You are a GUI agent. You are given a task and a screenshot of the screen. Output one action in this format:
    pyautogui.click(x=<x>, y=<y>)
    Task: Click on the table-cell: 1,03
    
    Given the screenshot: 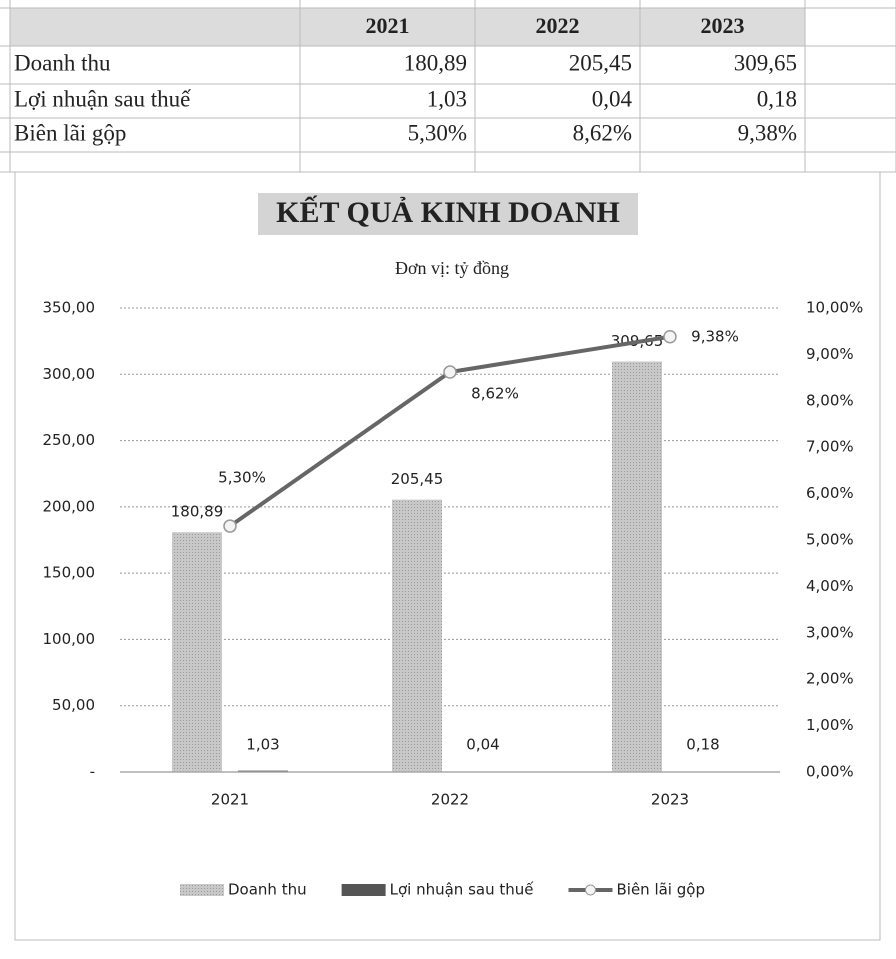 What is the action you would take?
    pyautogui.click(x=447, y=98)
    